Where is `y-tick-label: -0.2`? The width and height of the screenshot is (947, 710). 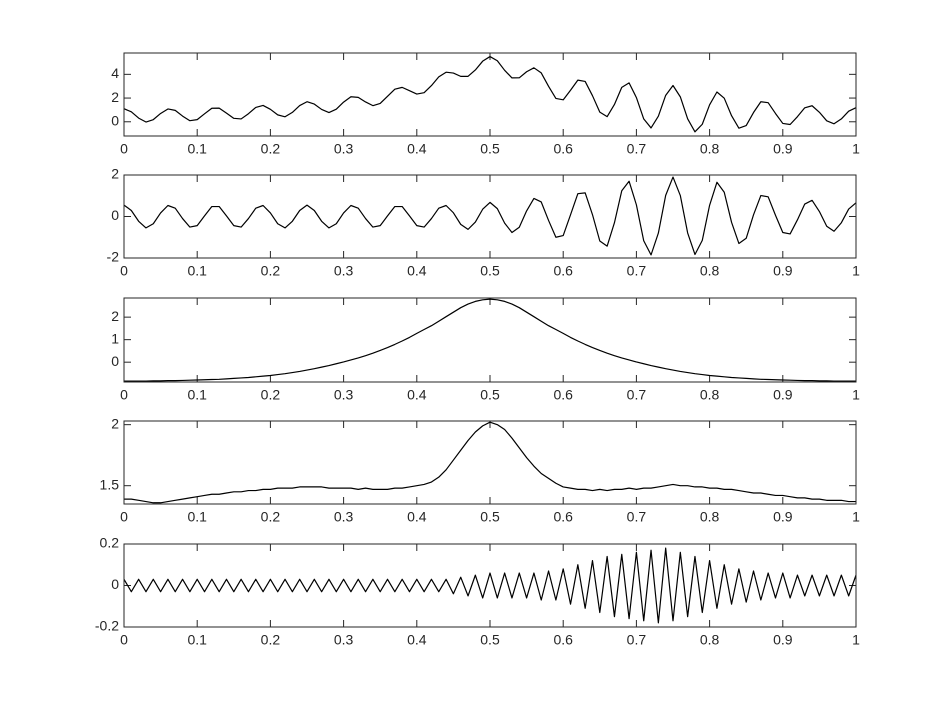
y-tick-label: -0.2 is located at coordinates (107, 626).